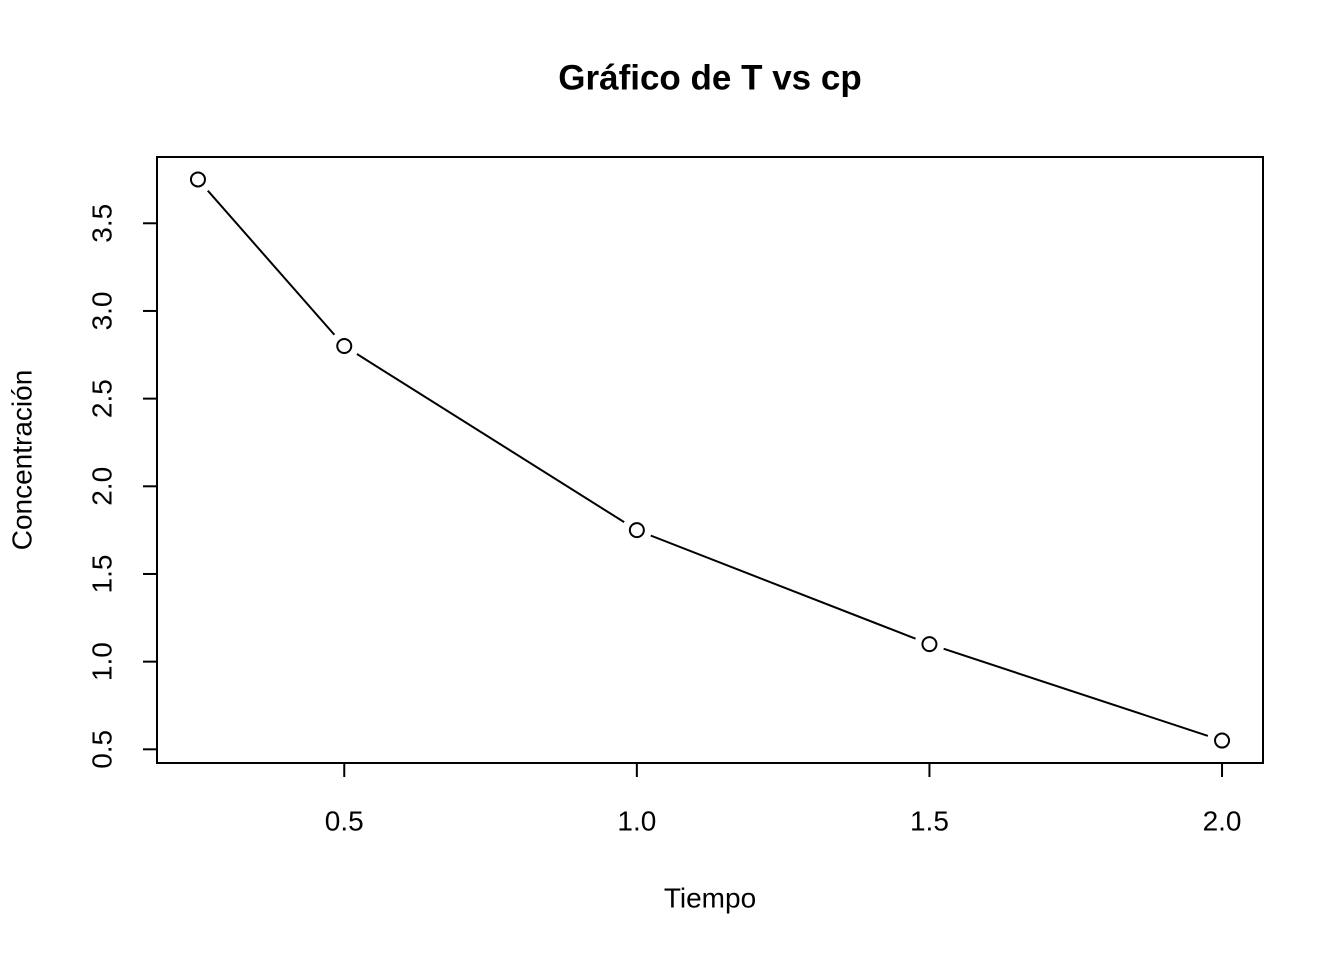 Image resolution: width=1344 pixels, height=960 pixels. What do you see at coordinates (101, 398) in the screenshot?
I see `y-tick-label: 2.5` at bounding box center [101, 398].